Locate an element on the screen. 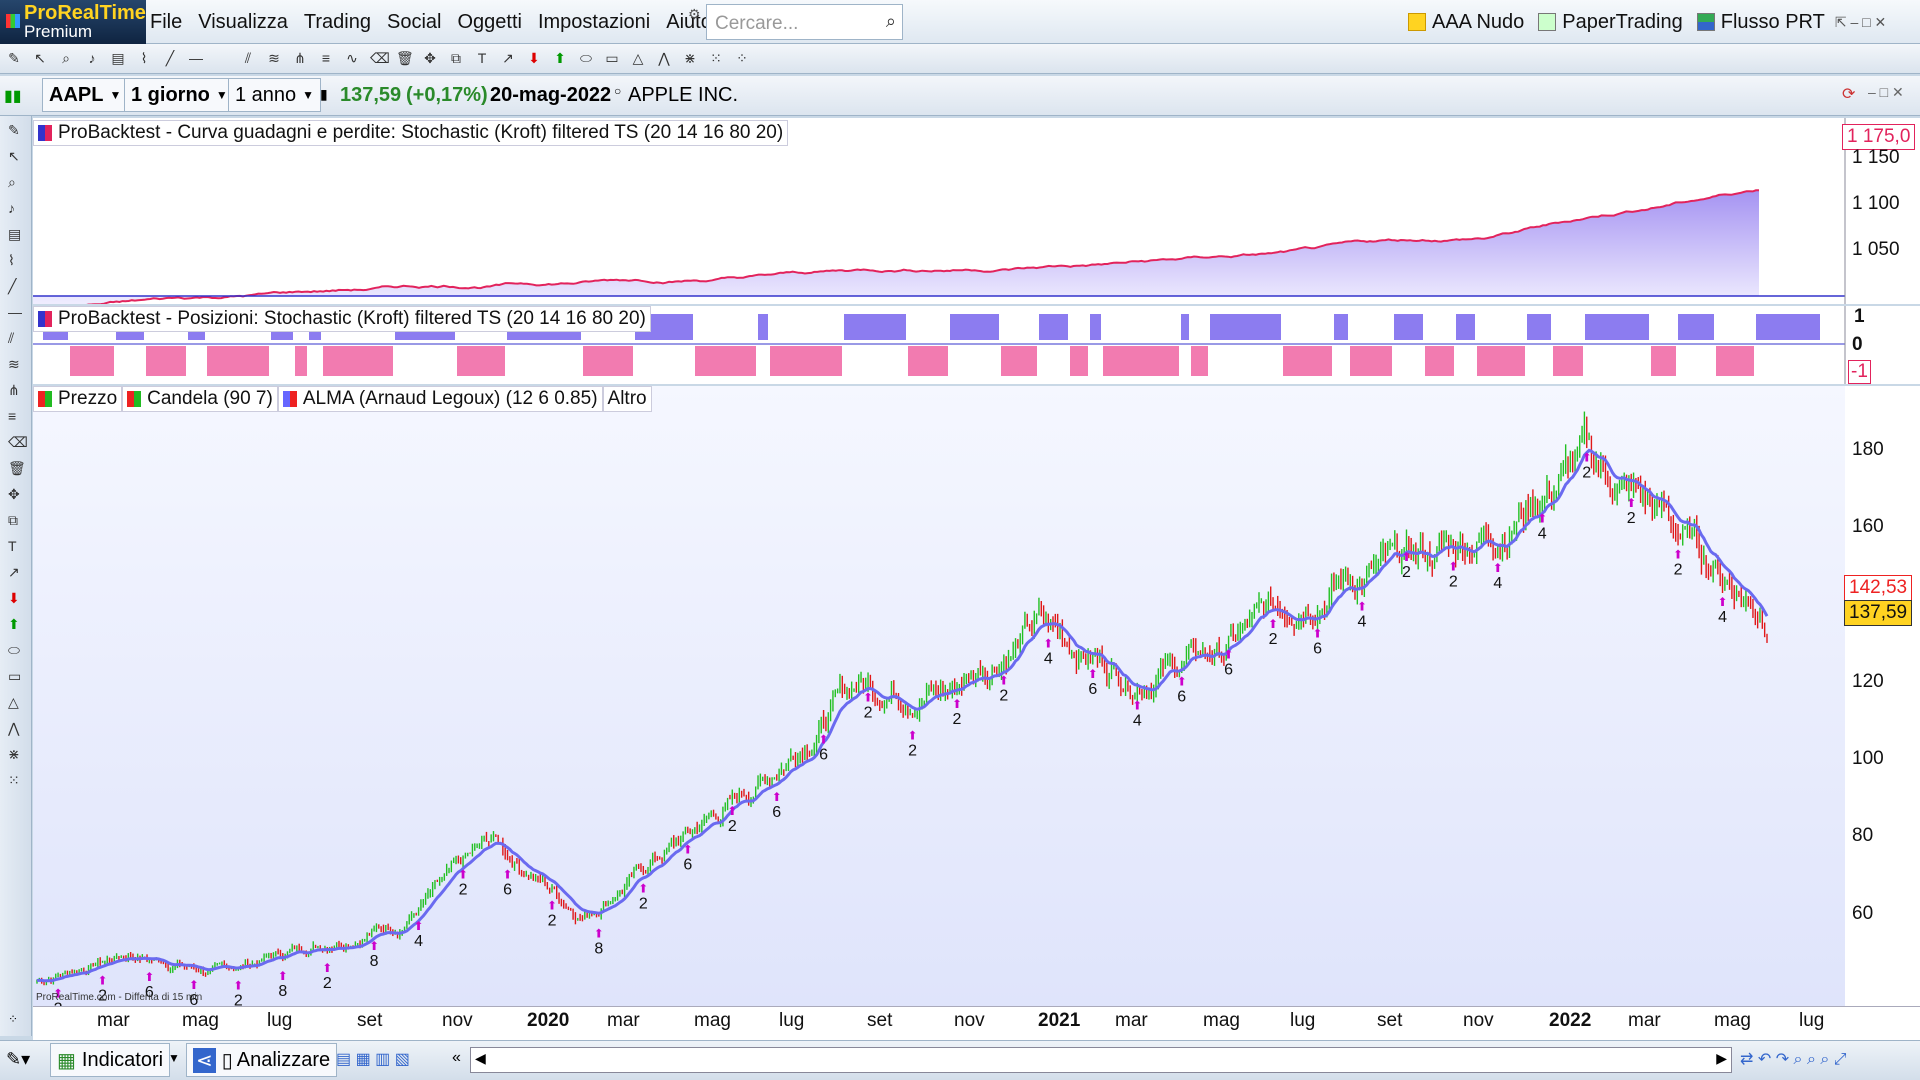 The image size is (1920, 1080). legend-alma: ALMA (Arnaud Legoux) (12 6 0.85) is located at coordinates (440, 399).